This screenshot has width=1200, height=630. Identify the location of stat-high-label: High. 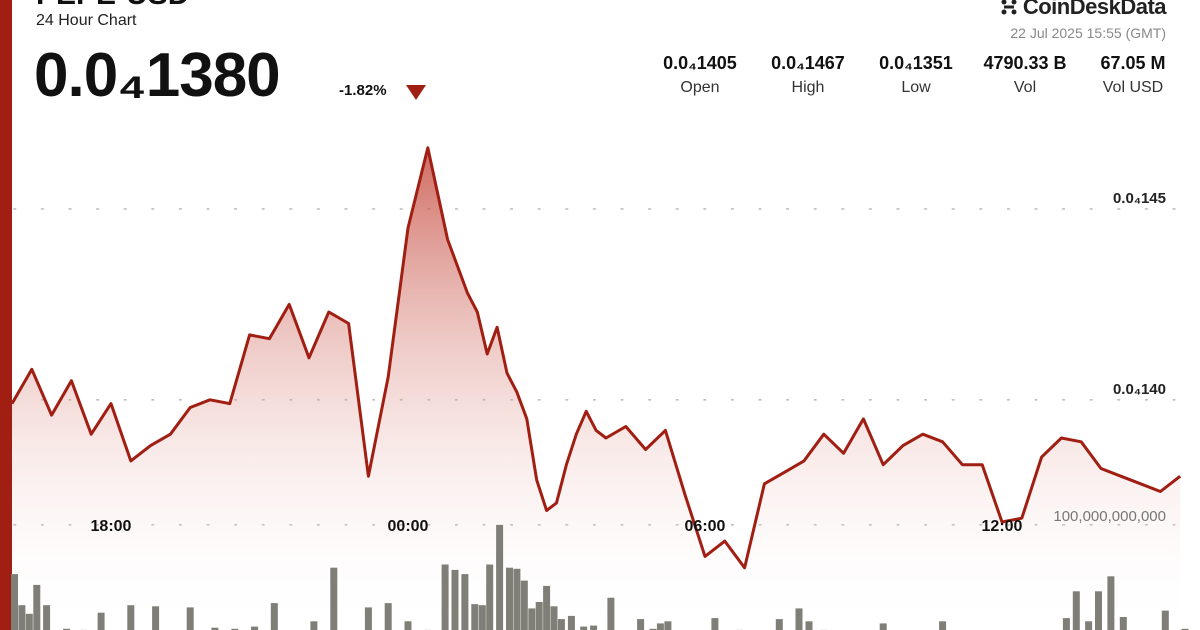
(808, 87).